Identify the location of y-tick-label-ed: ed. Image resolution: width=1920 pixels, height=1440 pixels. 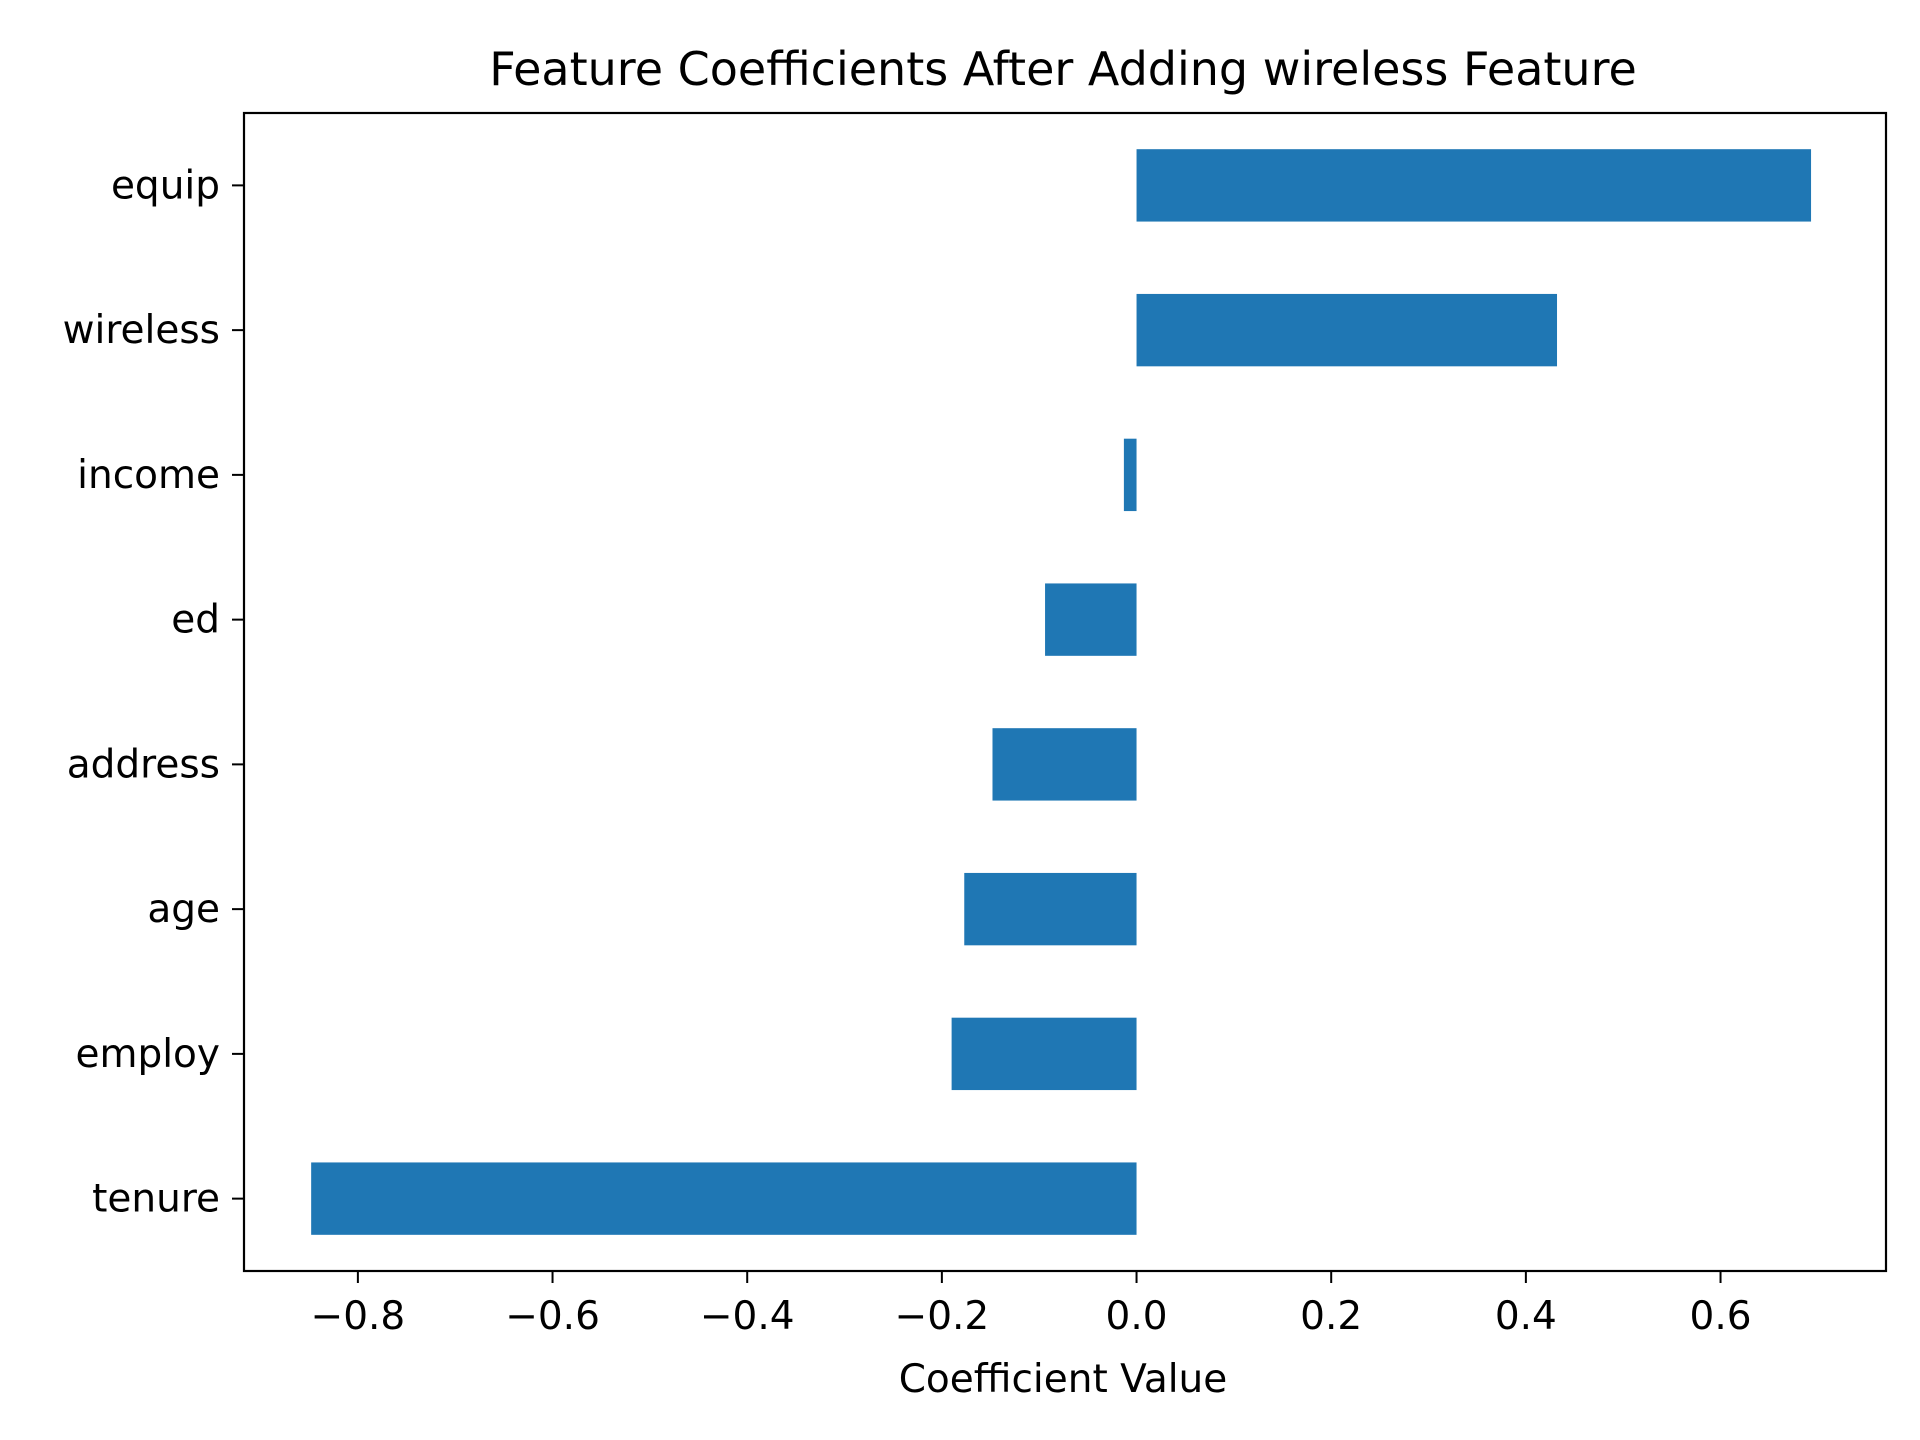
(195, 620).